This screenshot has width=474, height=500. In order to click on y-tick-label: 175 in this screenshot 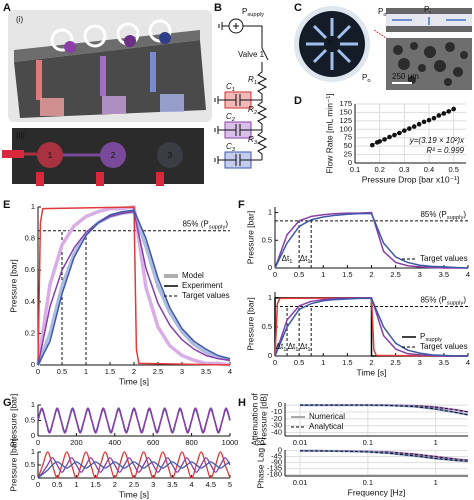, I will do `click(345, 103)`.